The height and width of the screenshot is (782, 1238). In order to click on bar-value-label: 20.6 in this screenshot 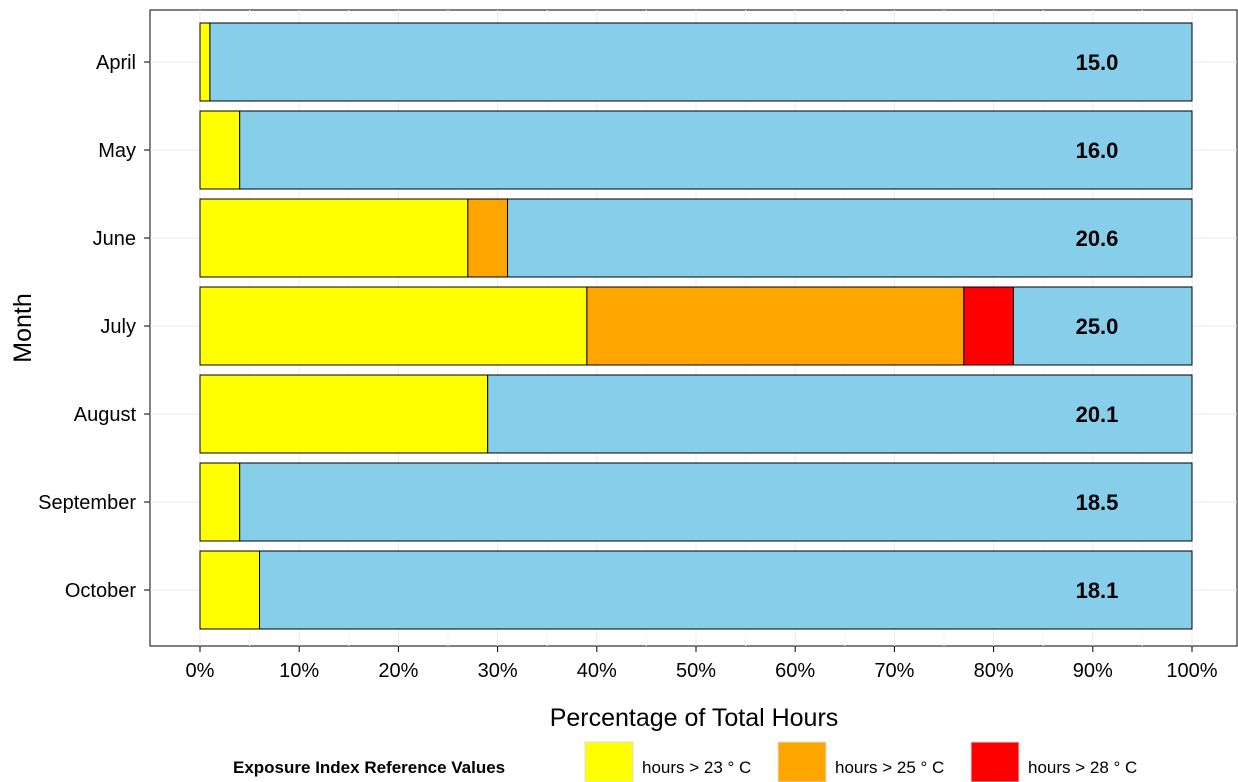, I will do `click(1097, 238)`.